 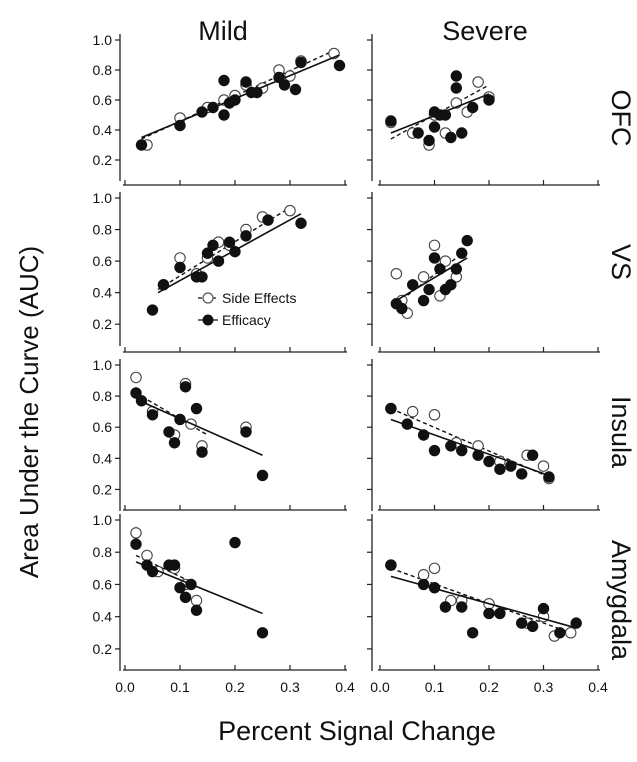 What do you see at coordinates (483, 110) in the screenshot?
I see `panel-severe-ofc` at bounding box center [483, 110].